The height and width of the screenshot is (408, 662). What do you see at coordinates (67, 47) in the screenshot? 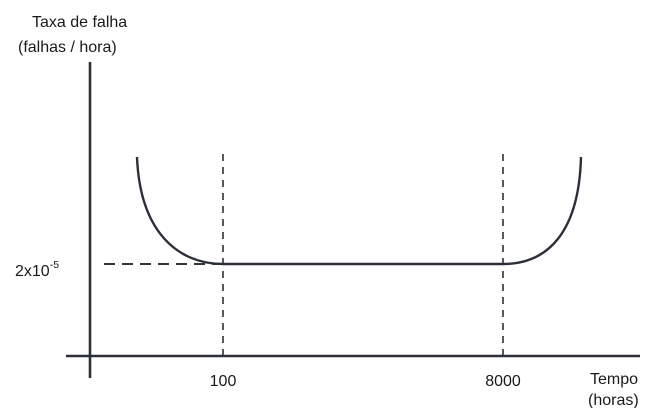
I see `y-axis-title-line-2: (falhas / hora)` at bounding box center [67, 47].